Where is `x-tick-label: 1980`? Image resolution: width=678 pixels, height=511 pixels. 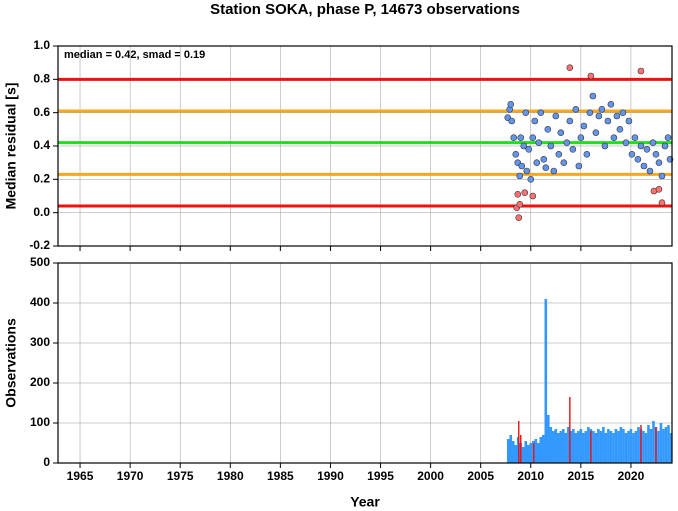 x-tick-label: 1980 is located at coordinates (230, 476).